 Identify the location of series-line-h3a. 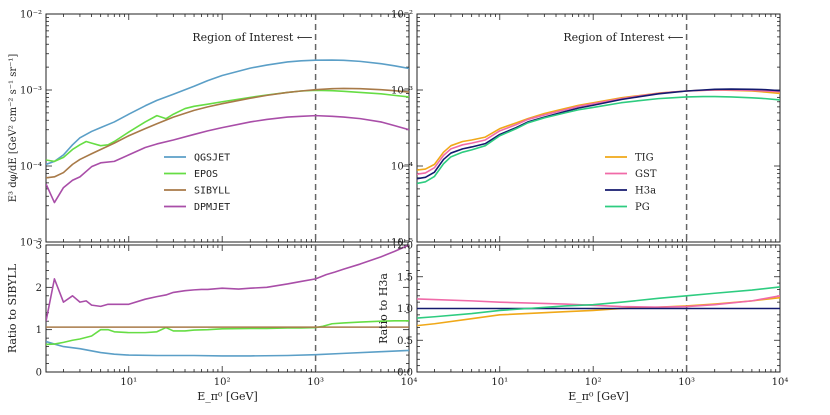
(598, 134).